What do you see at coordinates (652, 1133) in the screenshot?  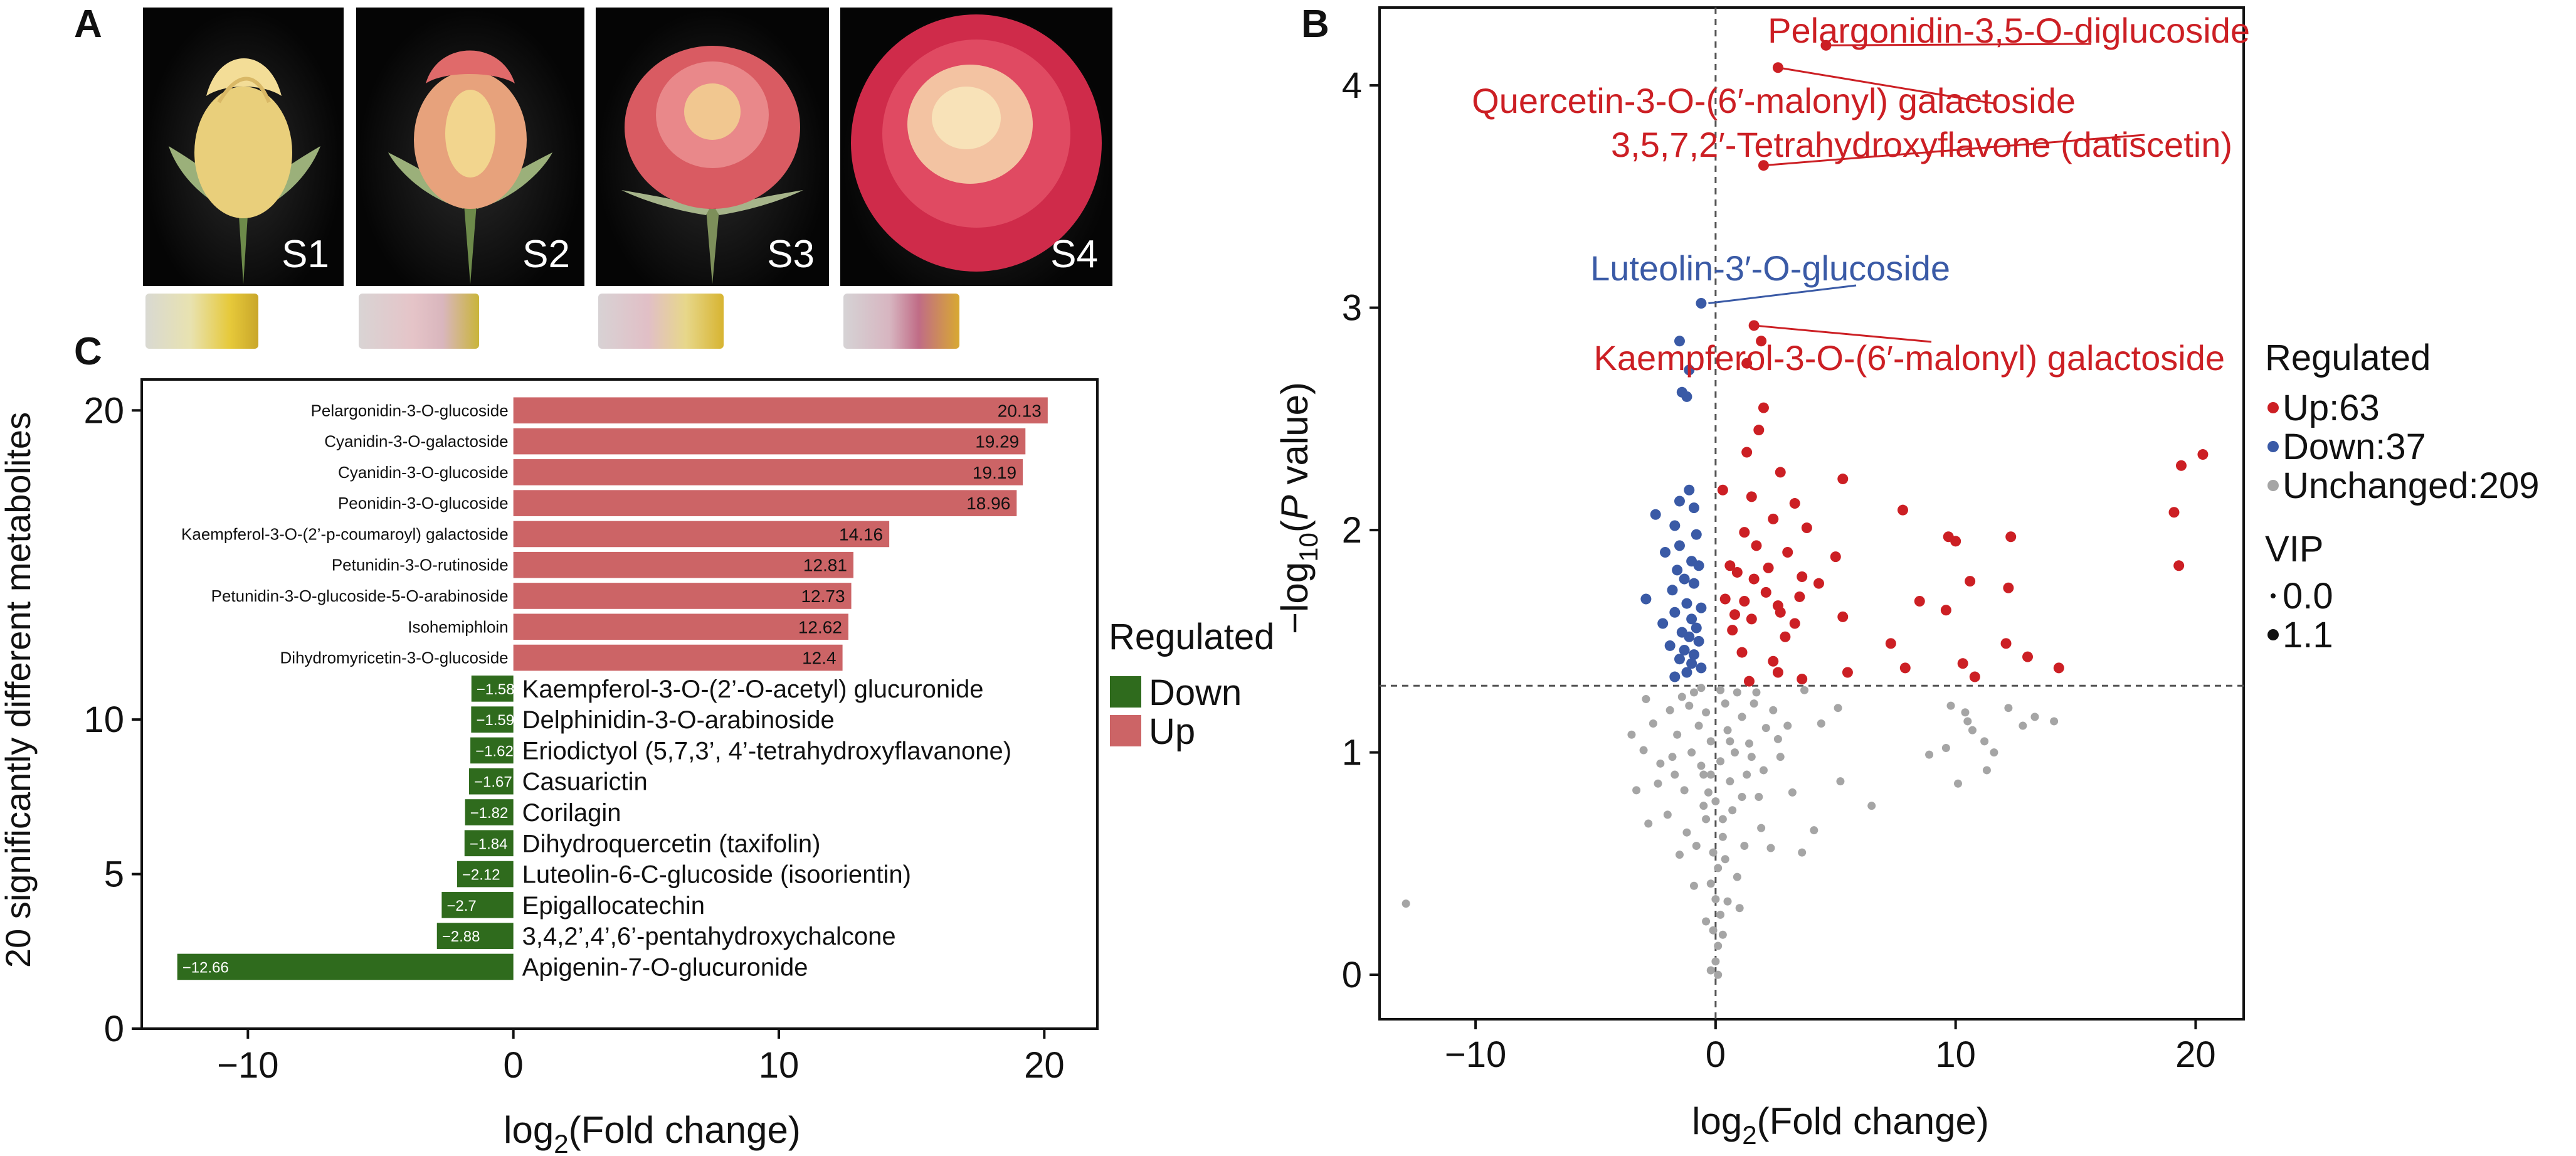 I see `bar-chart-xlabel: log2(Fold change)` at bounding box center [652, 1133].